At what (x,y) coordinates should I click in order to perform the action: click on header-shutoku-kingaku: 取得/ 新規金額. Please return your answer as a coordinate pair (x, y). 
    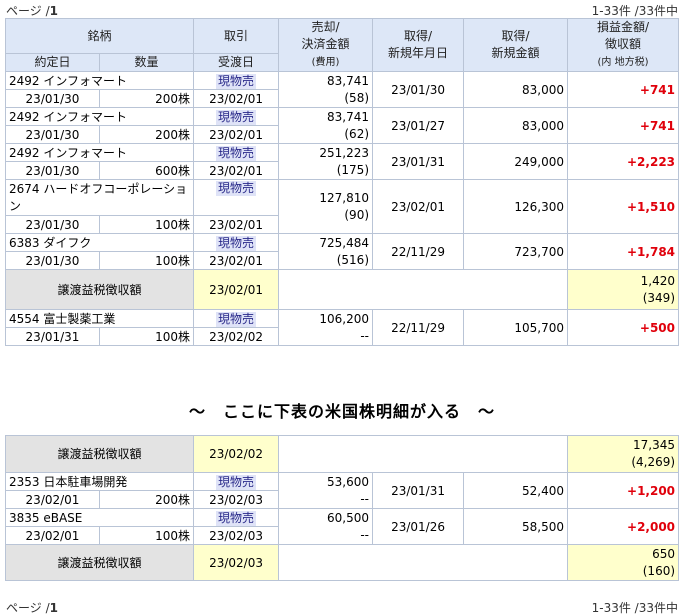
    Looking at the image, I should click on (516, 45).